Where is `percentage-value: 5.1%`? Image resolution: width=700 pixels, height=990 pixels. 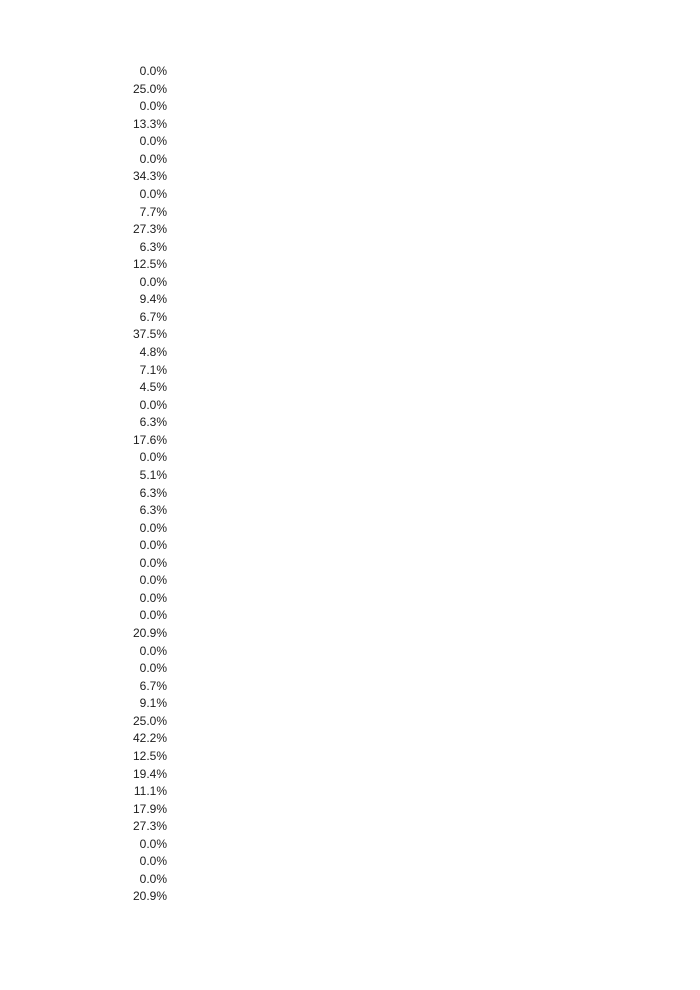
percentage-value: 5.1% is located at coordinates (153, 474).